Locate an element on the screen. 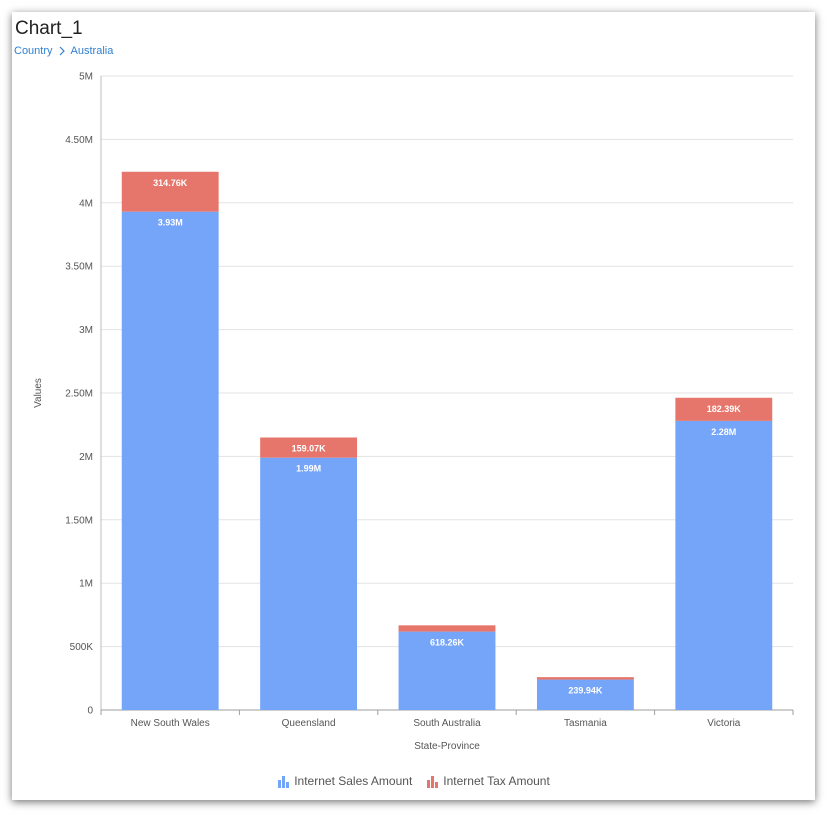 The height and width of the screenshot is (821, 836). y-tick-label: 0 is located at coordinates (90, 711).